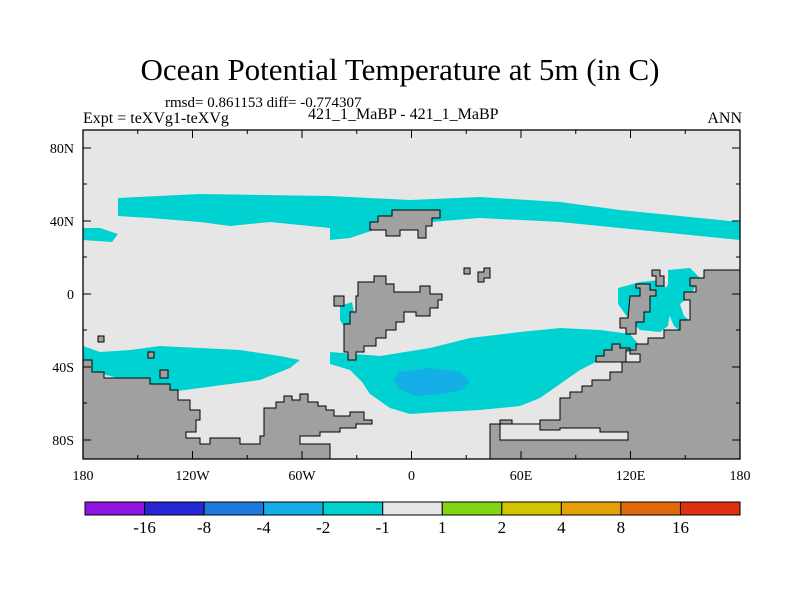  What do you see at coordinates (263, 103) in the screenshot?
I see `stats-line: rmsd= 0.861153 diff= -0.774307` at bounding box center [263, 103].